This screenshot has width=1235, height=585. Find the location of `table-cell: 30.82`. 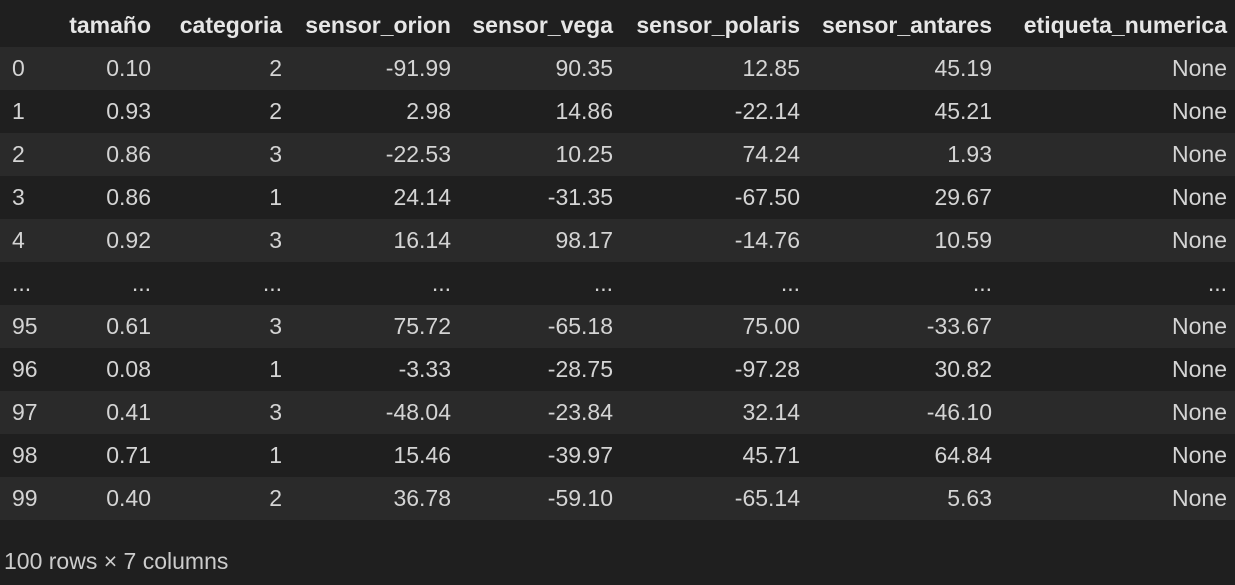

table-cell: 30.82 is located at coordinates (963, 369).